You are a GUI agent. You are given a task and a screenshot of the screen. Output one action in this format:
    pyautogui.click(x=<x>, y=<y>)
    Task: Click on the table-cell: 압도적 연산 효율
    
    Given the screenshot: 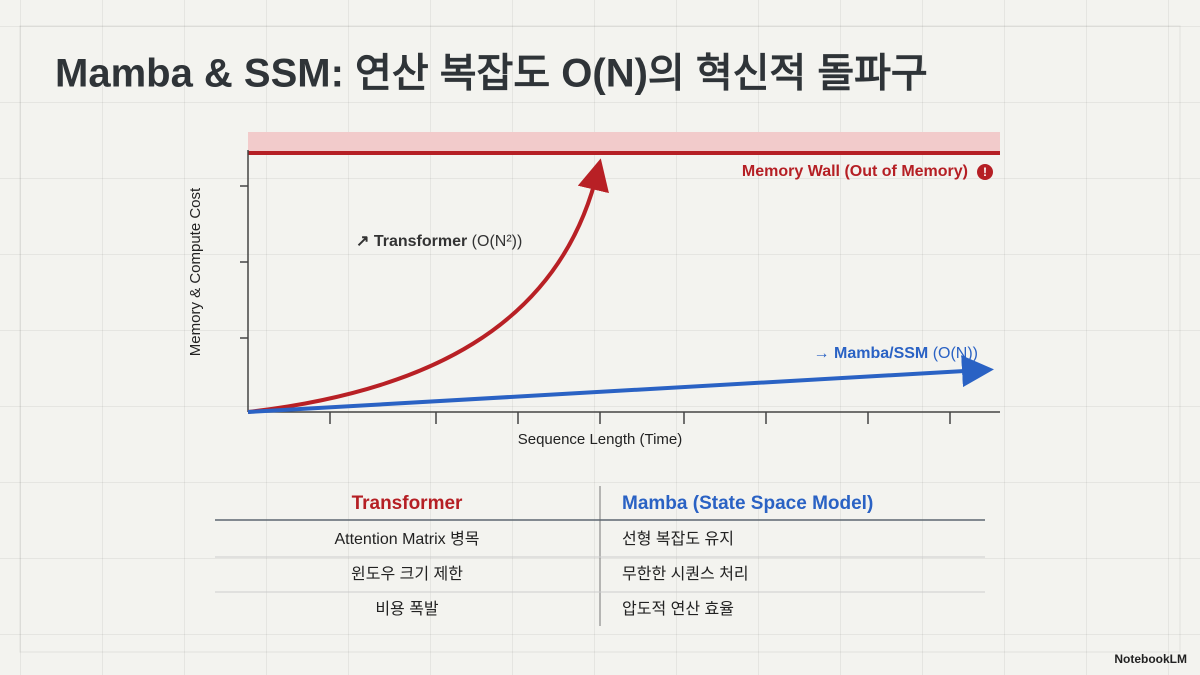 What is the action you would take?
    pyautogui.click(x=678, y=609)
    